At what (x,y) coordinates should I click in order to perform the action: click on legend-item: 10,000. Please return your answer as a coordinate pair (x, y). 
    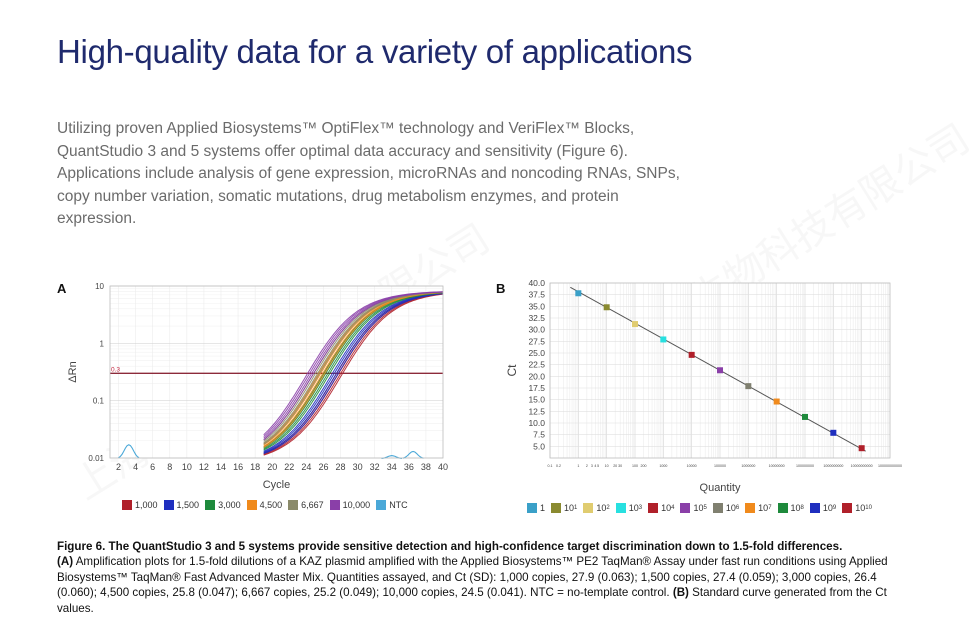
    Looking at the image, I should click on (350, 505).